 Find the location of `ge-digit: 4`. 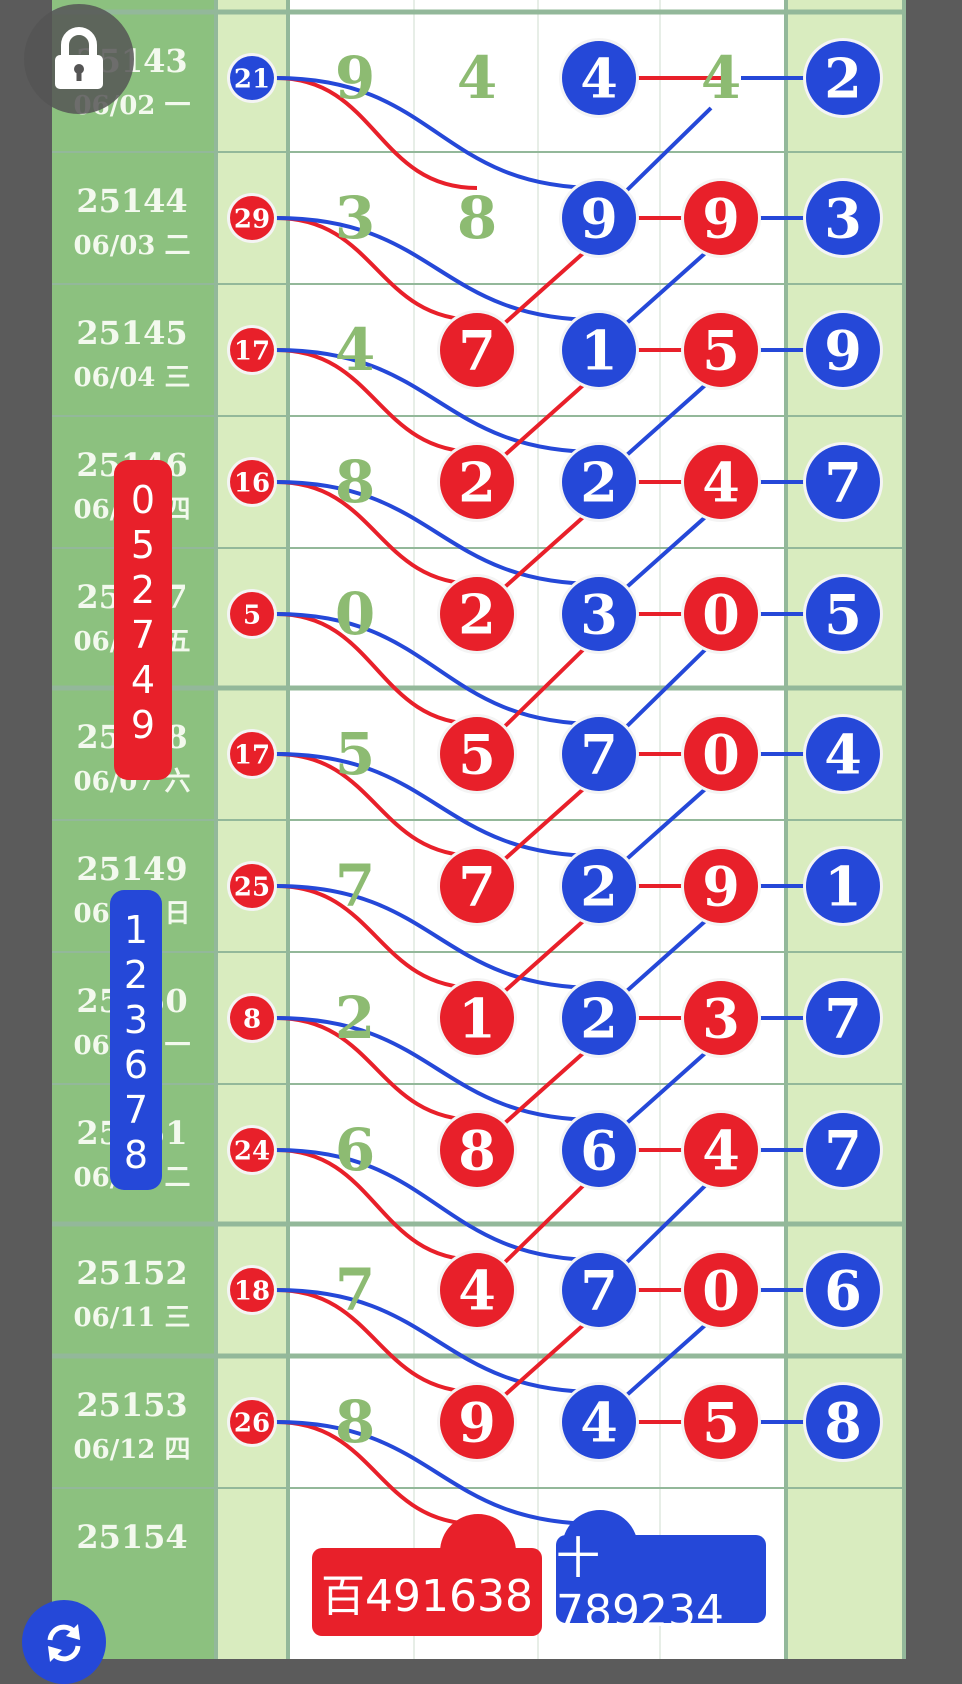

ge-digit: 4 is located at coordinates (355, 350).